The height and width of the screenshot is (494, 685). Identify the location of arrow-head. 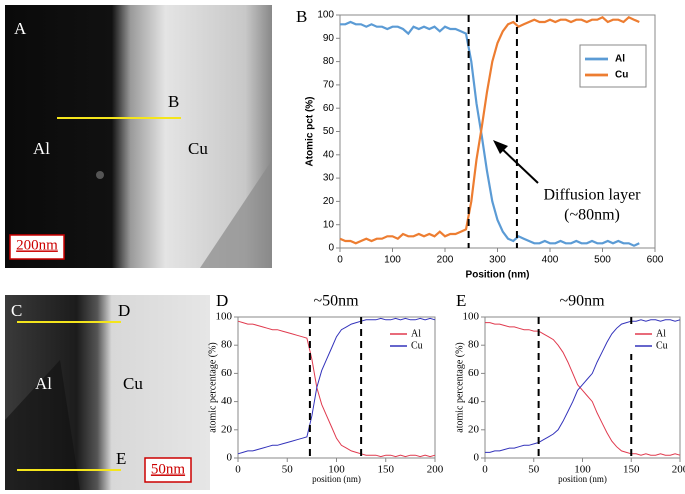
(500, 147).